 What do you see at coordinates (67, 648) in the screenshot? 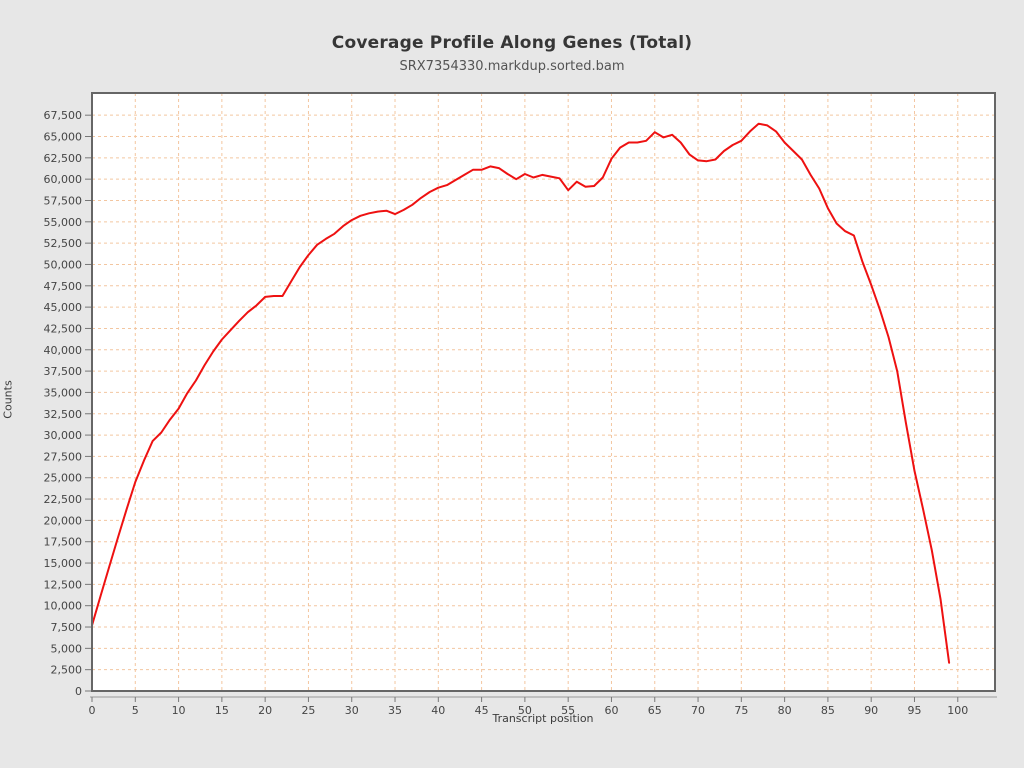
I see `y-tick-label: 5,000` at bounding box center [67, 648].